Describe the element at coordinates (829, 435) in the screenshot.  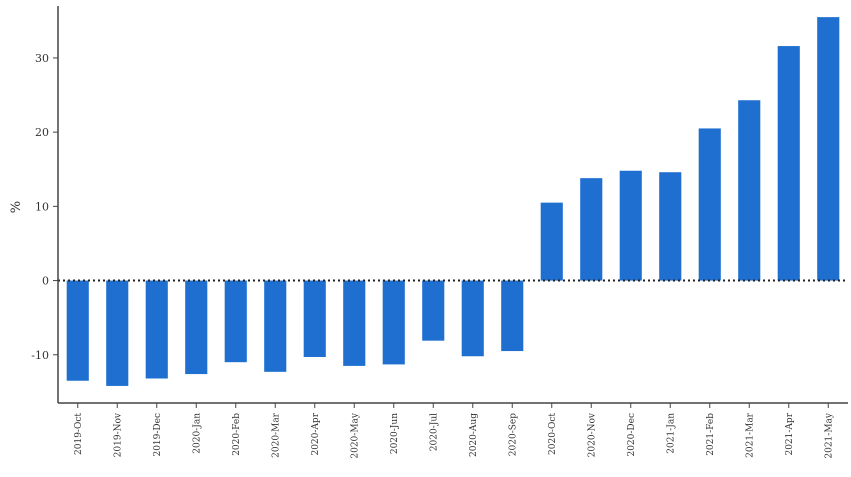
I see `x-tick-label: 2021-May` at that location.